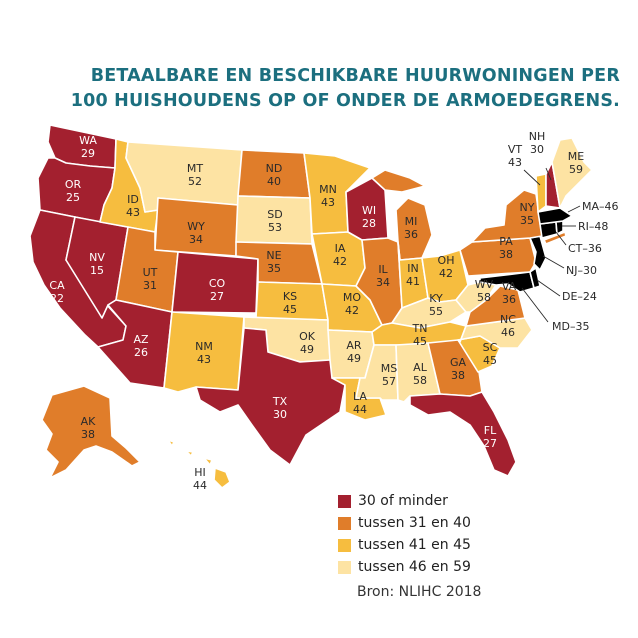  What do you see at coordinates (537, 143) in the screenshot?
I see `label-nh: NH 30` at bounding box center [537, 143].